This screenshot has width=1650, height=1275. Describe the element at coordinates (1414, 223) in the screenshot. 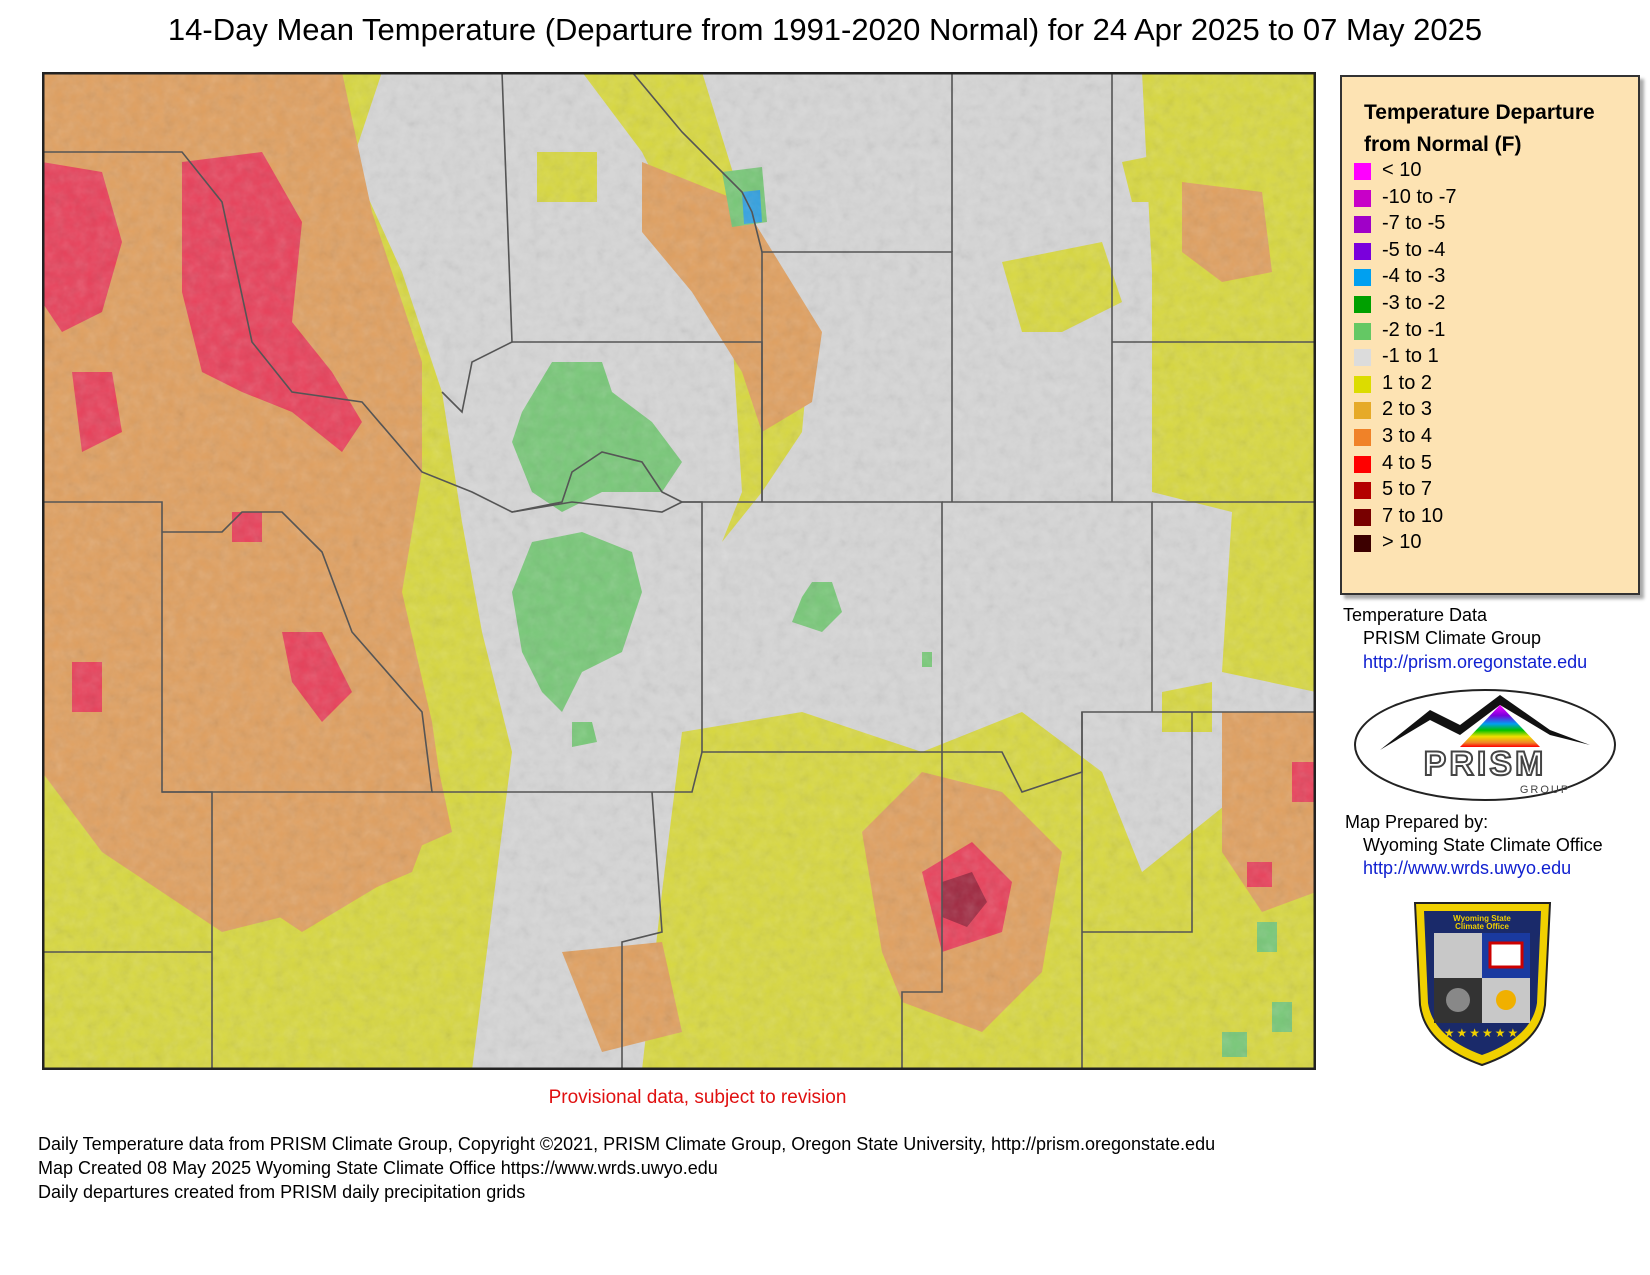

I see `legend-label: -7 to -5` at that location.